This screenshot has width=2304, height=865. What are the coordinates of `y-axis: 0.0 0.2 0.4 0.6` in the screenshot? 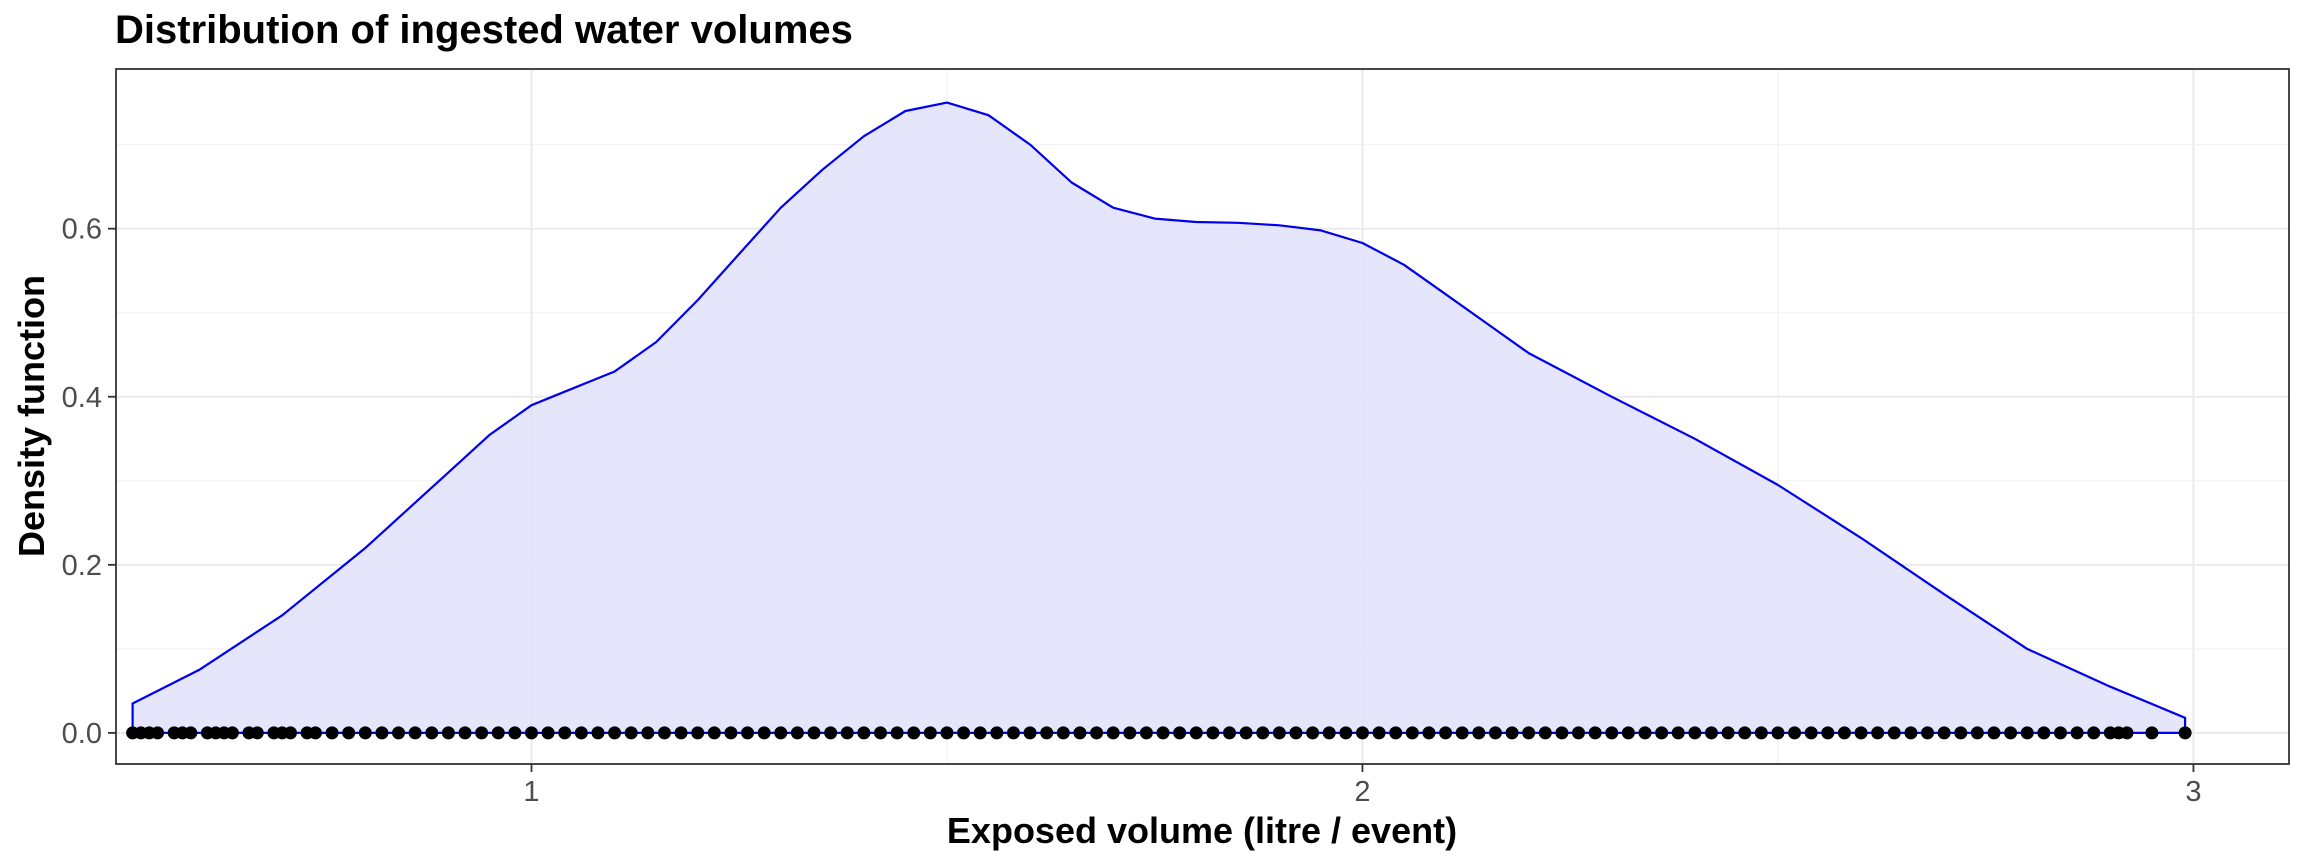 It's located at (89, 482).